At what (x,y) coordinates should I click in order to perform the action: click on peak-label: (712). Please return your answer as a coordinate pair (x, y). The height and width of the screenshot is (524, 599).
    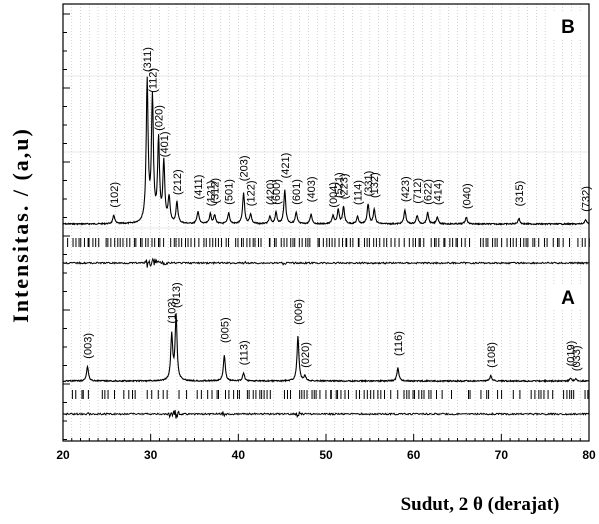
    Looking at the image, I should click on (418, 191).